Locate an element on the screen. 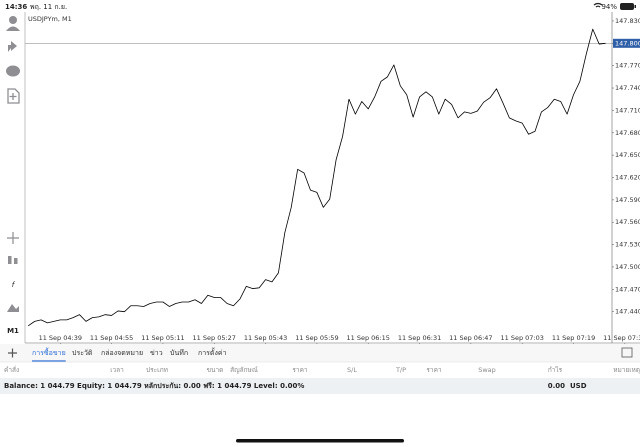 This screenshot has height=447, width=640. y-tick-label: 147.530 is located at coordinates (627, 245).